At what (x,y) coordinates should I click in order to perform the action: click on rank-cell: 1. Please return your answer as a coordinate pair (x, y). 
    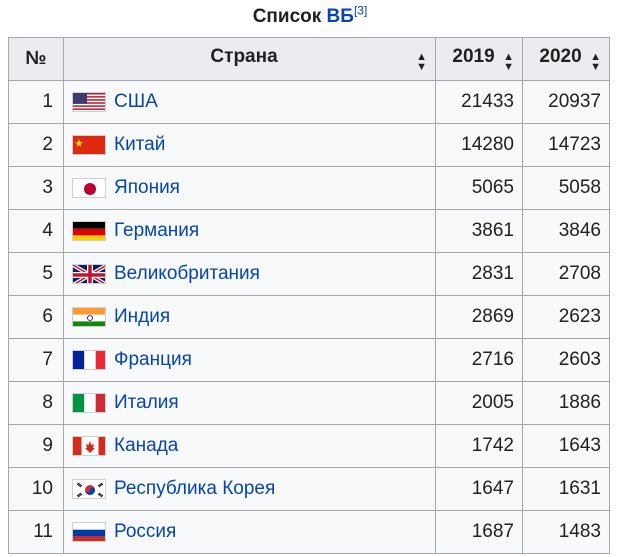
    Looking at the image, I should click on (36, 102).